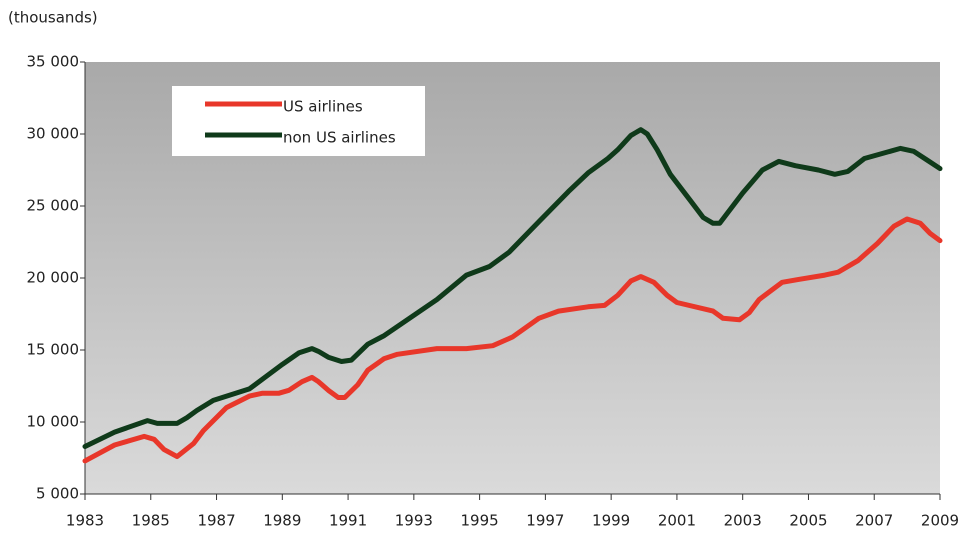 This screenshot has height=538, width=969. Describe the element at coordinates (808, 521) in the screenshot. I see `x-tick-label: 2005` at that location.